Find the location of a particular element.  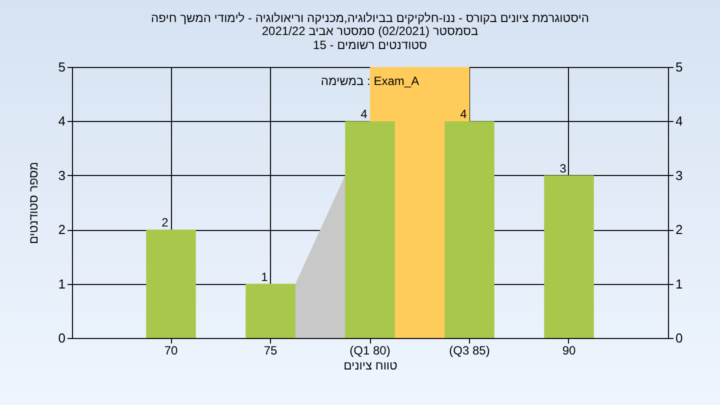

chart-subtitle: בסמסטר (02/2021) סמסטר אביב 2021/22 סטודנטים רשומים - 15 is located at coordinates (370, 38).